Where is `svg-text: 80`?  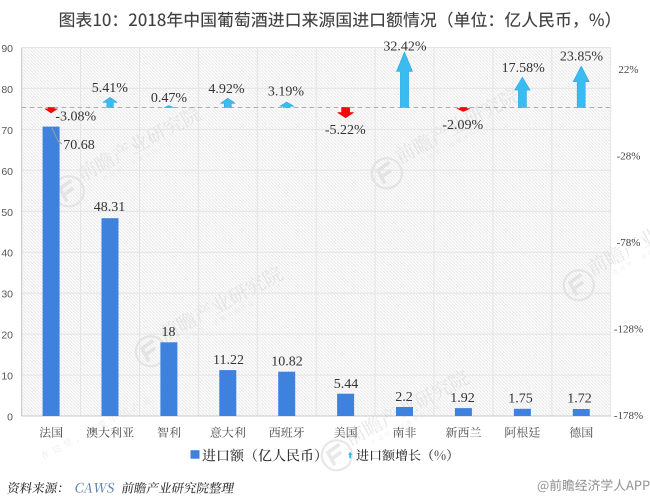
svg-text: 80 is located at coordinates (7, 90).